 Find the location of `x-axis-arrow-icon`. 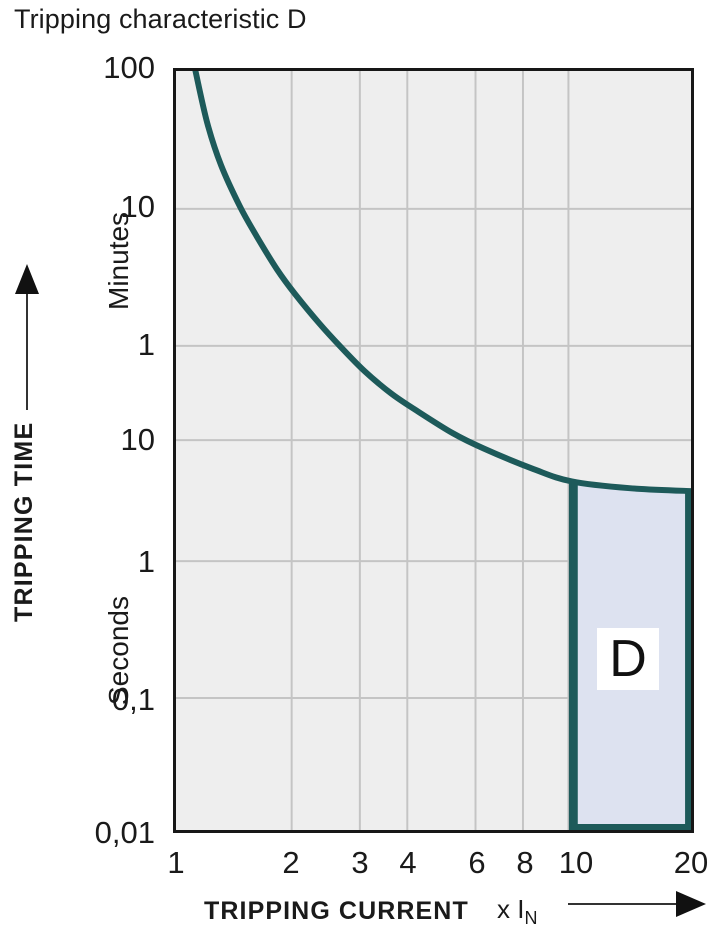

x-axis-arrow-icon is located at coordinates (637, 904).